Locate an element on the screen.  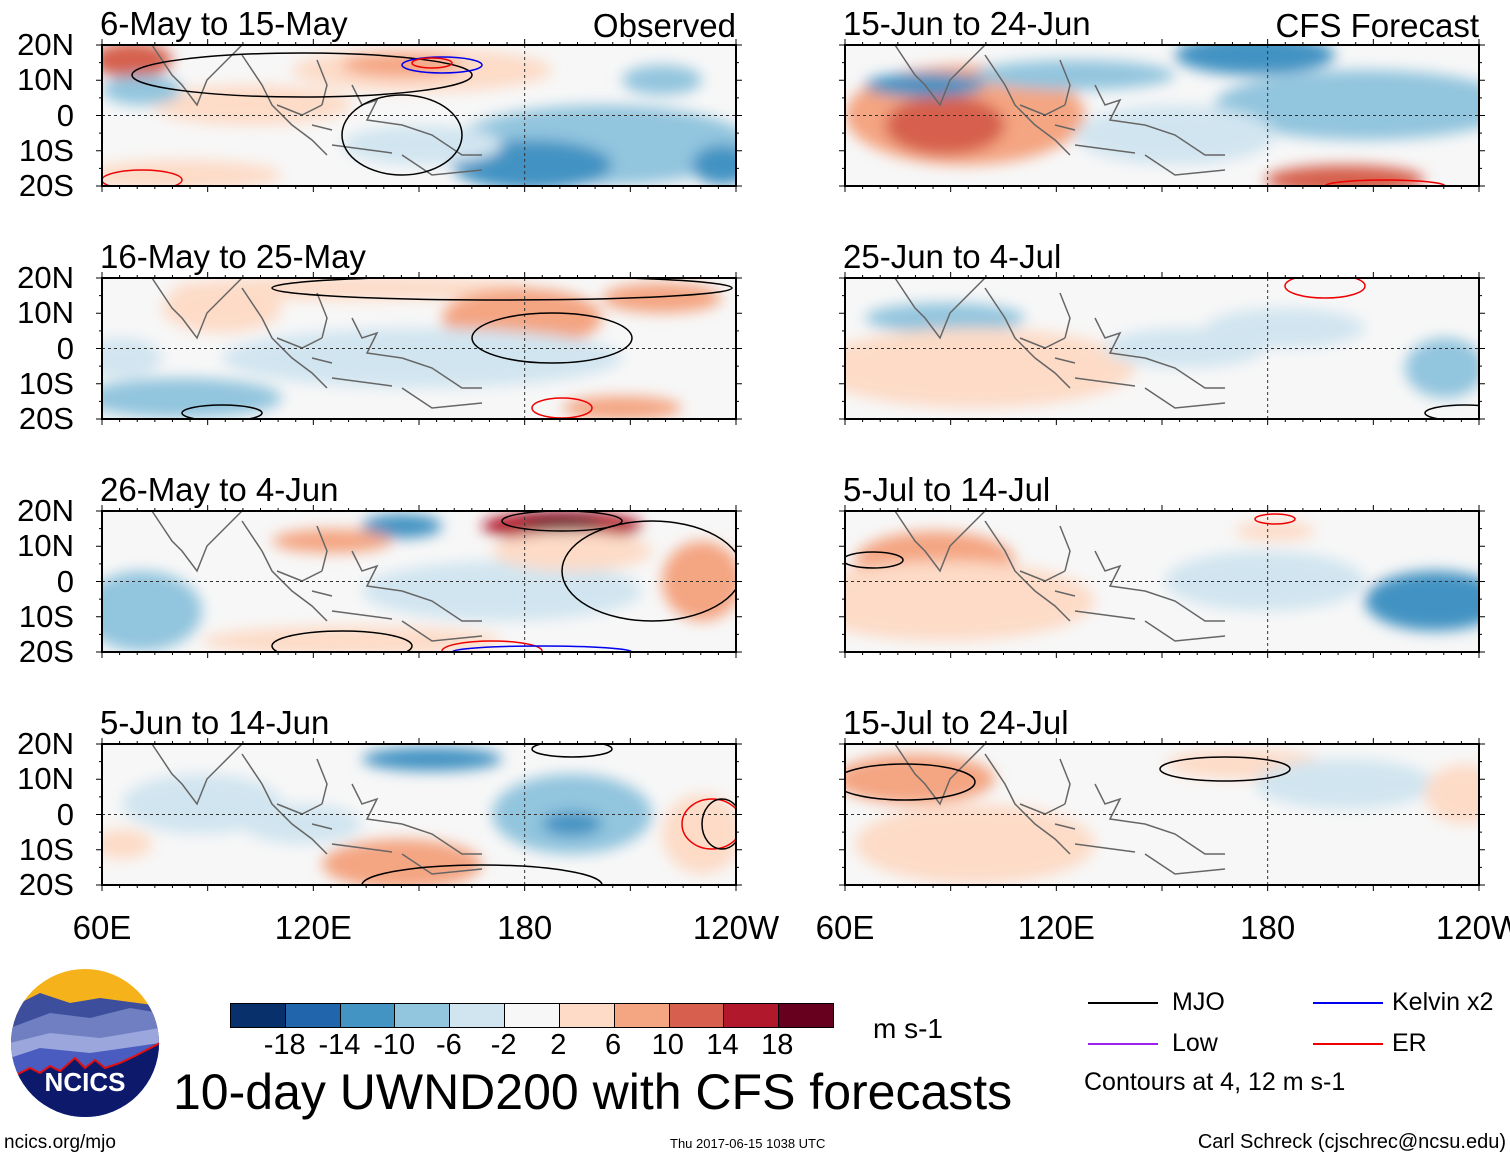
panel-source-label: CFS Forecast is located at coordinates (1377, 25).